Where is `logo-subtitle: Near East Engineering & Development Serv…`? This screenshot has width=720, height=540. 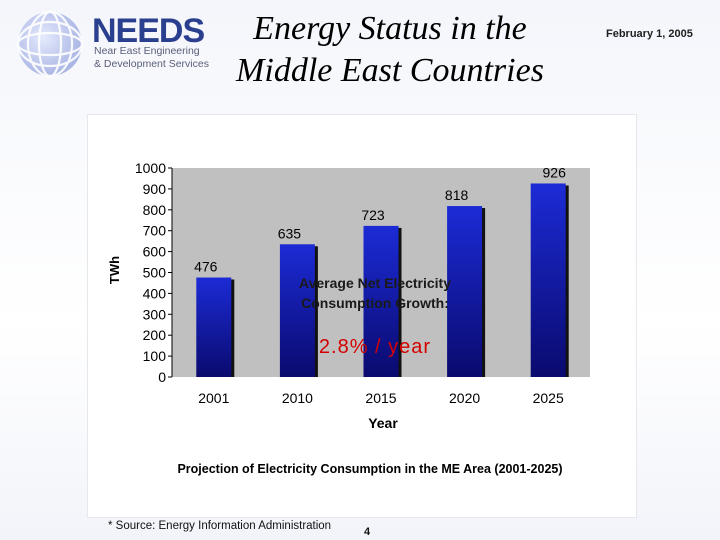
logo-subtitle: Near East Engineering & Development Serv… is located at coordinates (151, 58).